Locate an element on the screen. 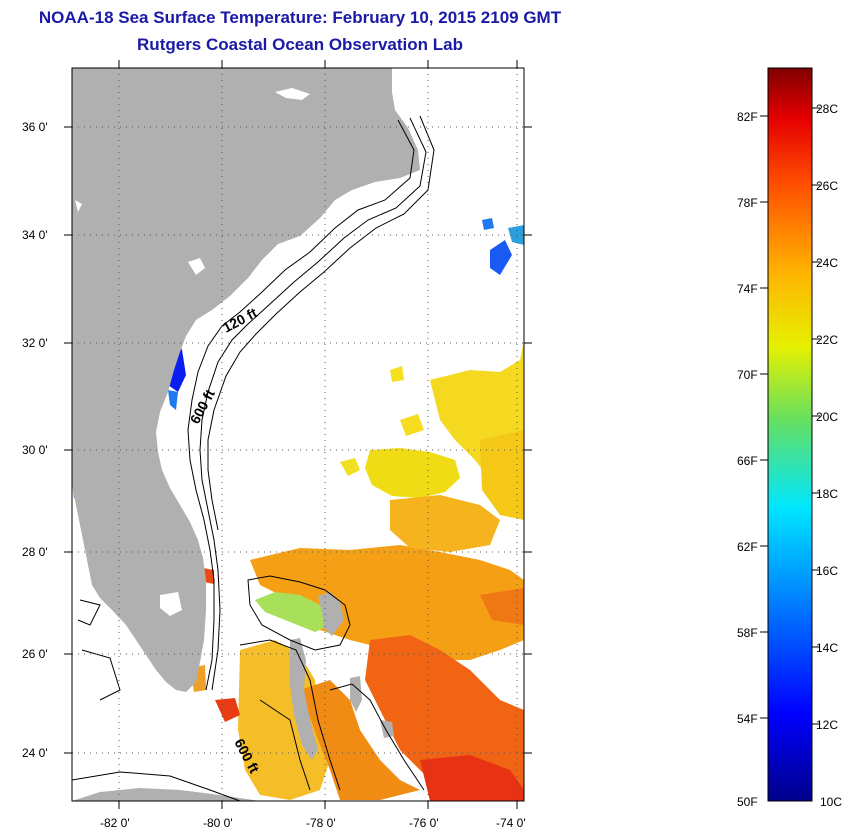 The height and width of the screenshot is (832, 849). fahrenheit-label: 54F is located at coordinates (747, 719).